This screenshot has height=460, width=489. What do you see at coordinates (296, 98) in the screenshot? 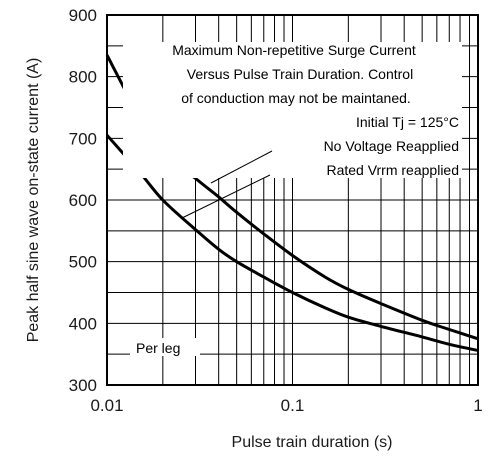
I see `annotation-line-3: of conduction may not be maintaned.` at bounding box center [296, 98].